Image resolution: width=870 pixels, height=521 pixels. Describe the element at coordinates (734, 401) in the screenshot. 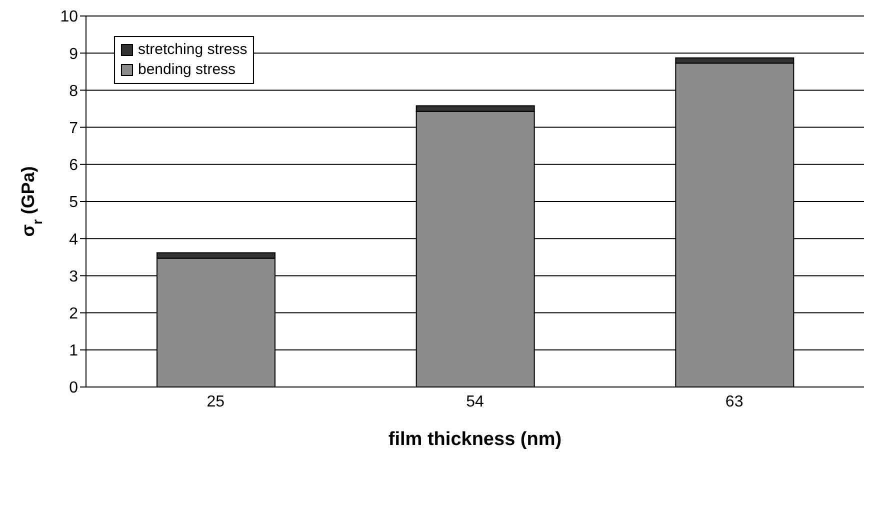

I see `x-tick-label: 63` at that location.